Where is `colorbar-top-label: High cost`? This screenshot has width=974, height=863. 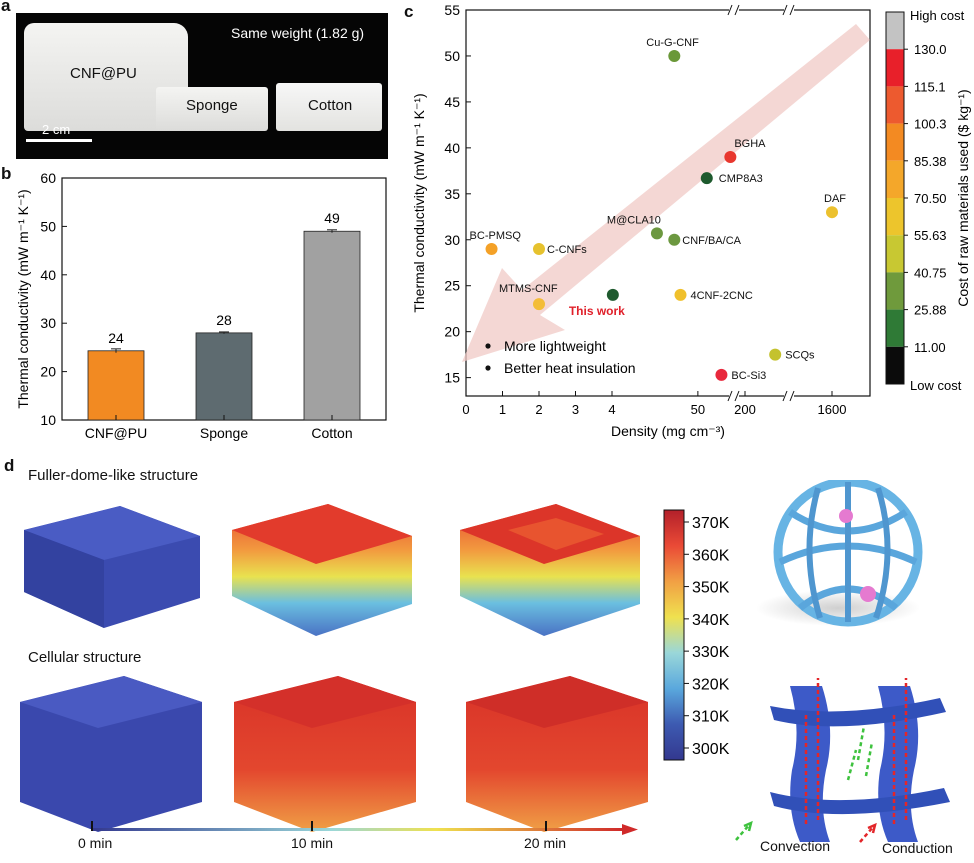 colorbar-top-label: High cost is located at coordinates (937, 15).